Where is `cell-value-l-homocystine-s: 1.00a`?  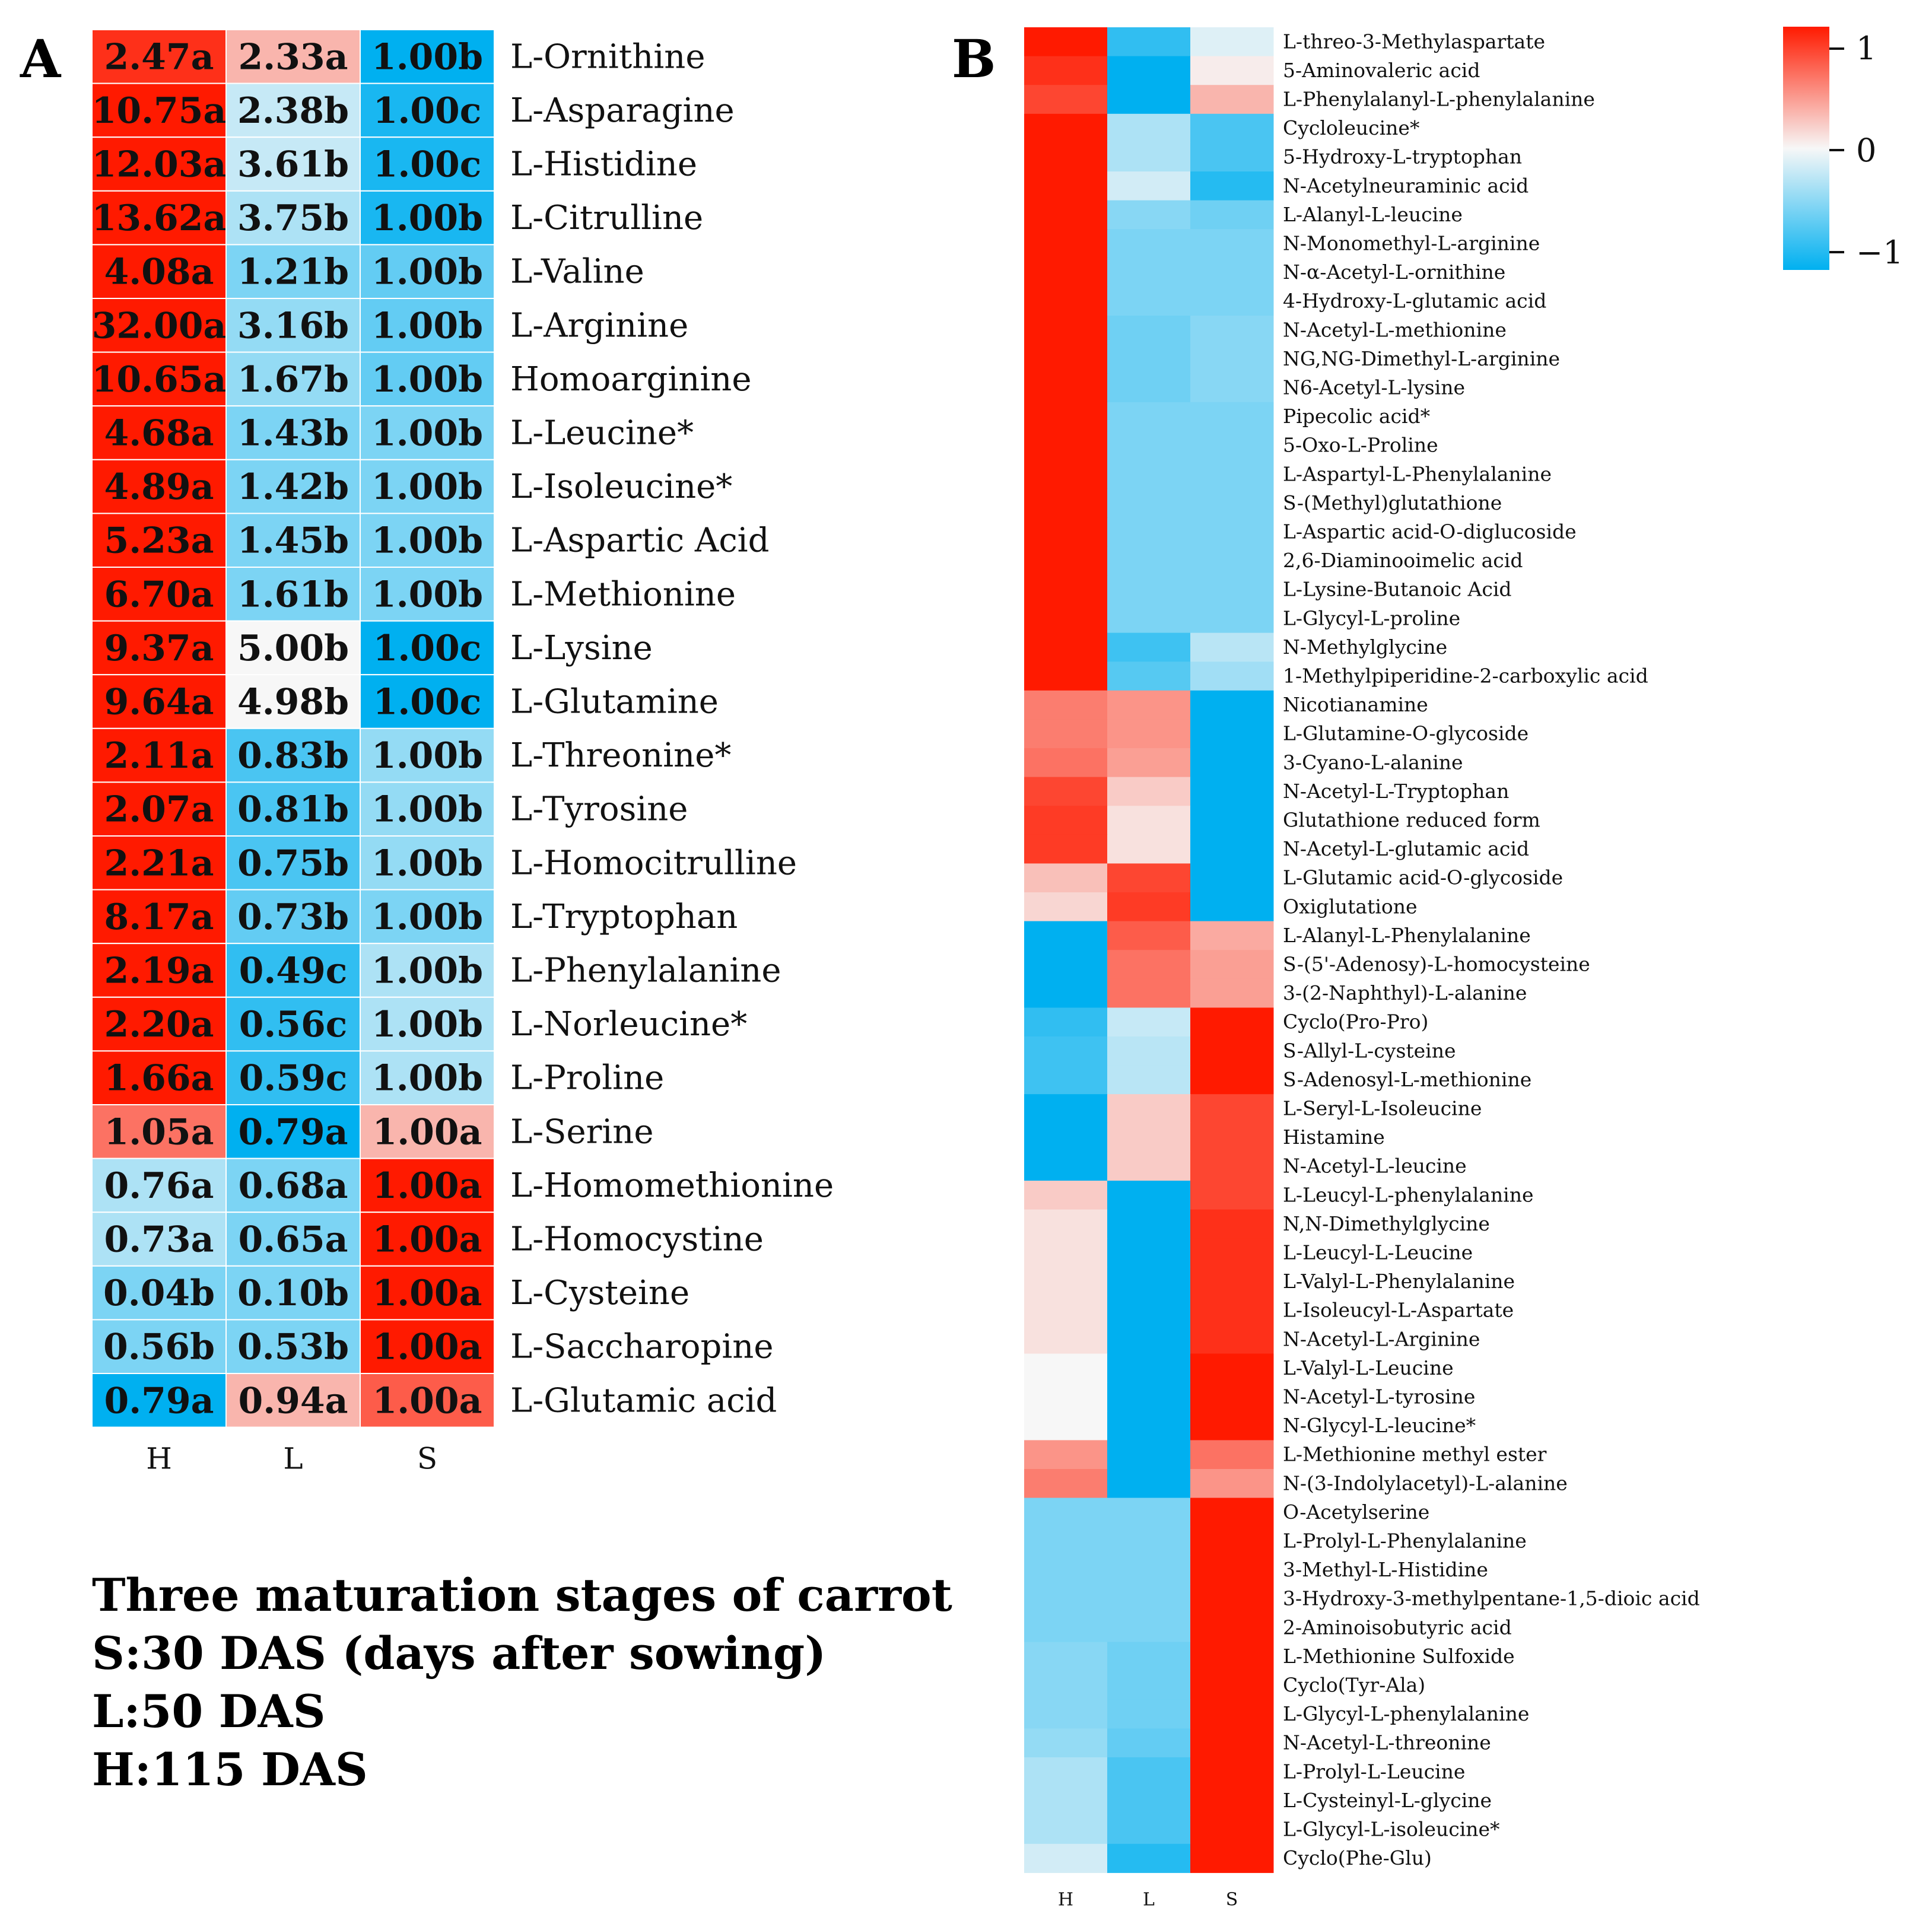 cell-value-l-homocystine-s: 1.00a is located at coordinates (427, 1240).